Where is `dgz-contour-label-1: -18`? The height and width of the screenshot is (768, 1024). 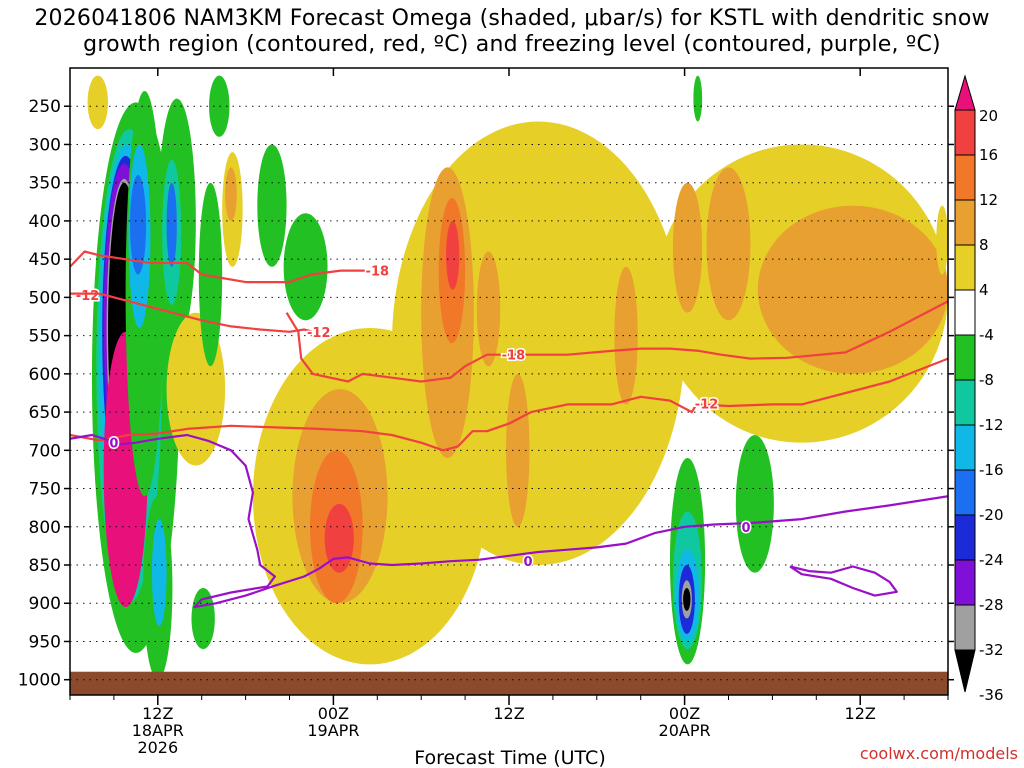 dgz-contour-label-1: -18 is located at coordinates (378, 272).